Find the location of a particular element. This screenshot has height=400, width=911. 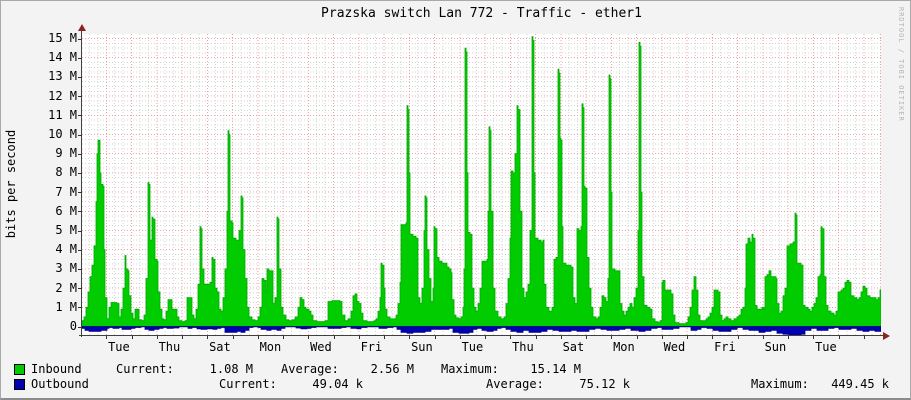

outbound-average-value: 75.12 k is located at coordinates (604, 384).